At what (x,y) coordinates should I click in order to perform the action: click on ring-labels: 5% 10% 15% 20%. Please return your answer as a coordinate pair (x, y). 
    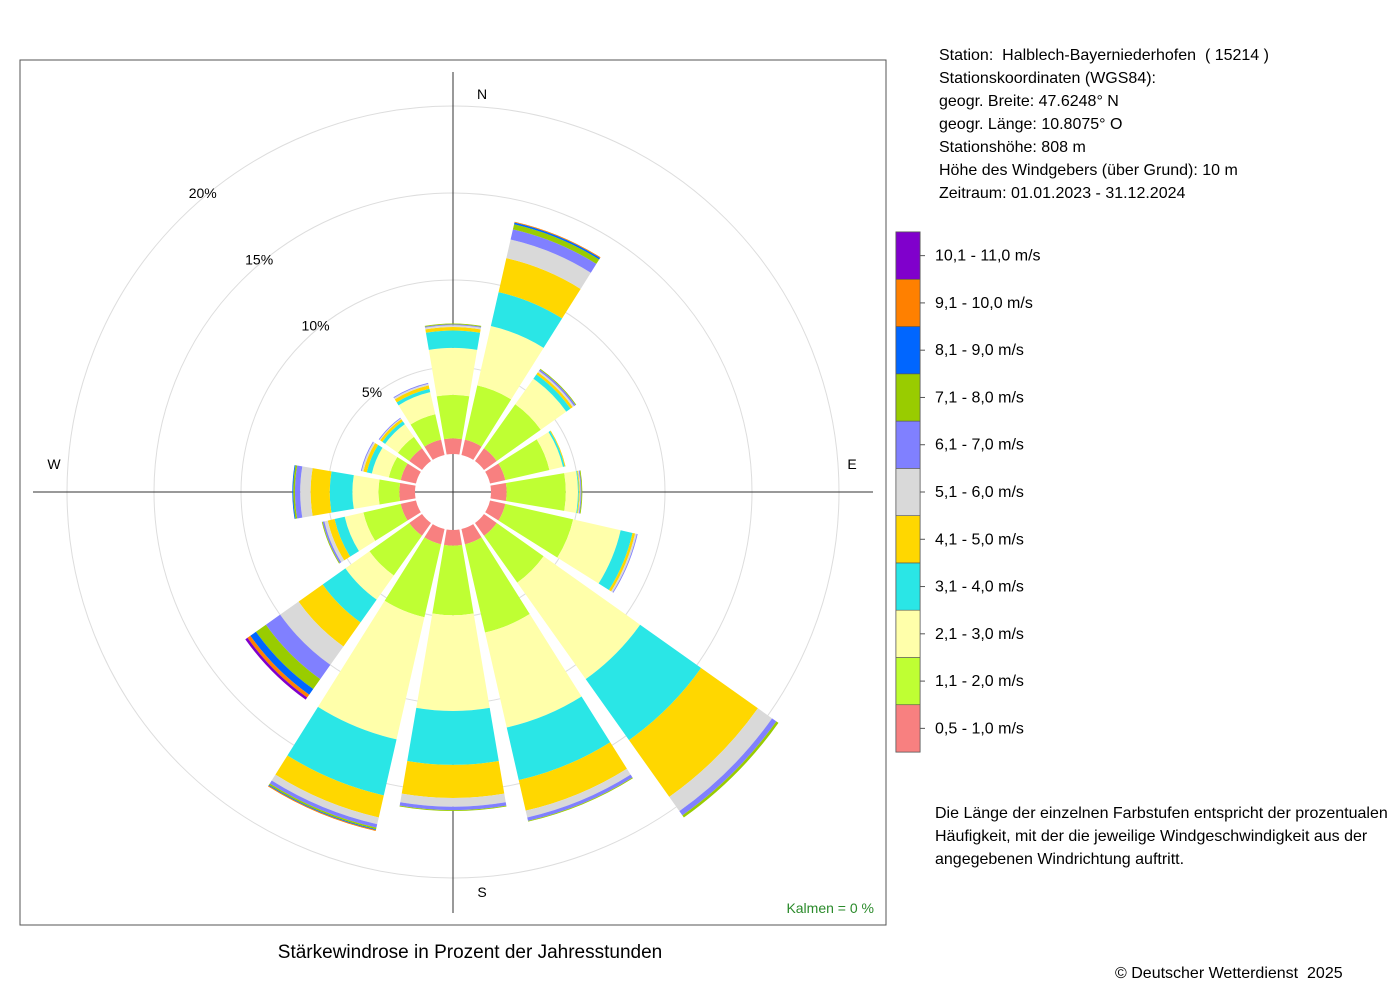
    Looking at the image, I should click on (285, 292).